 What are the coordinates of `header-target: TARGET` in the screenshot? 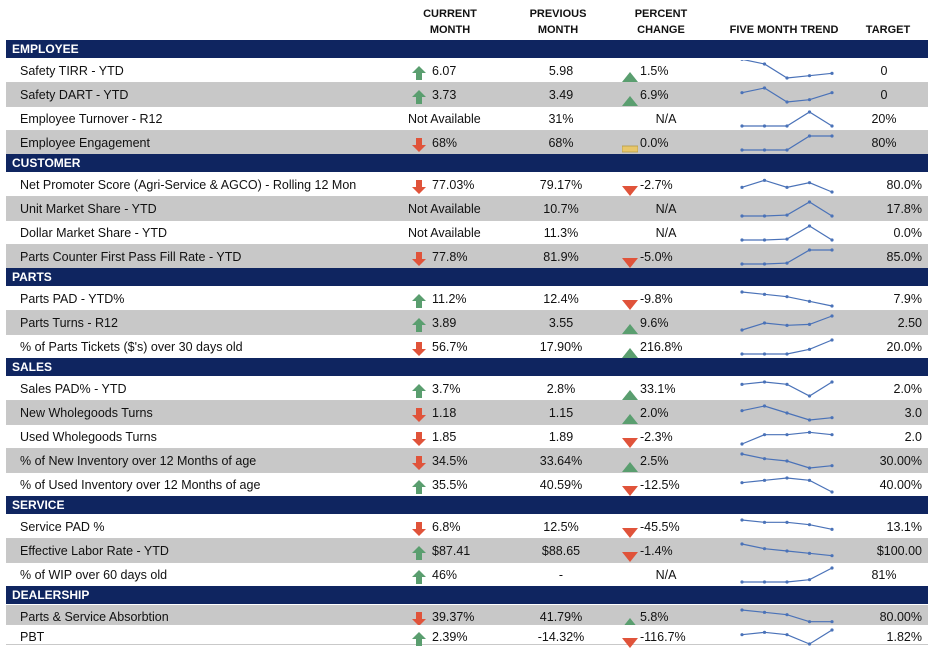 It's located at (888, 30).